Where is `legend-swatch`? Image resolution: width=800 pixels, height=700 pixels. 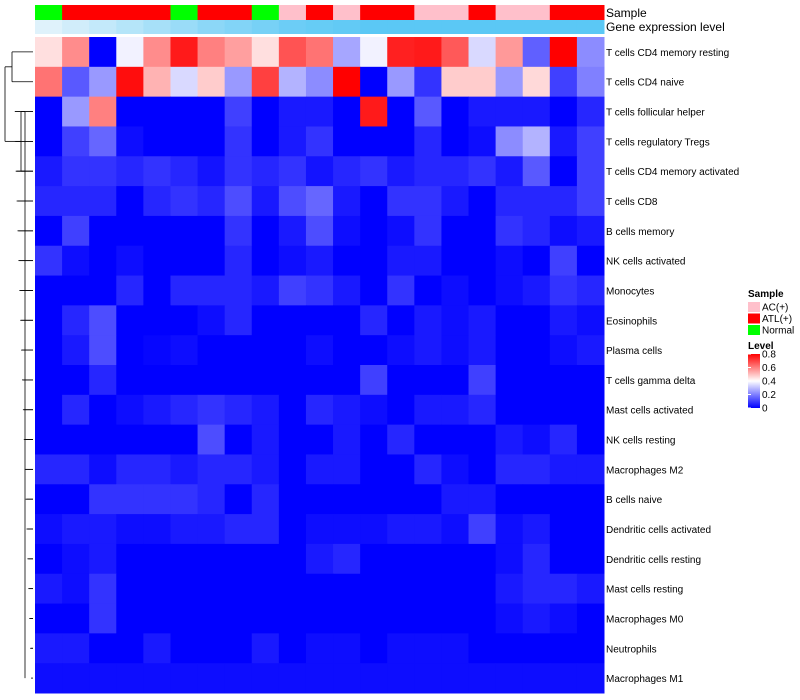 legend-swatch is located at coordinates (754, 307).